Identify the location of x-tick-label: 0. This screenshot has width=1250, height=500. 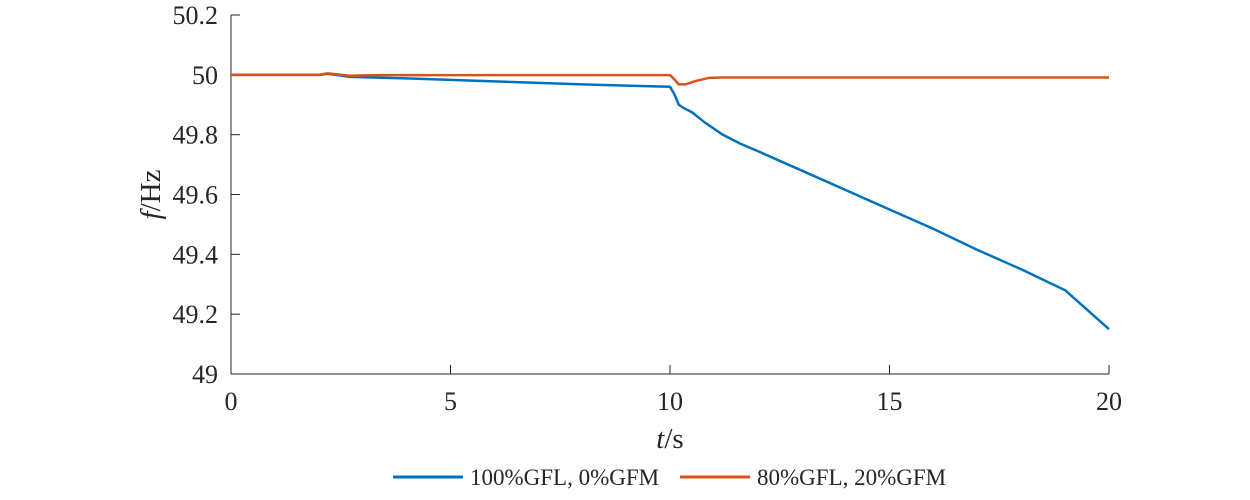
(231, 401).